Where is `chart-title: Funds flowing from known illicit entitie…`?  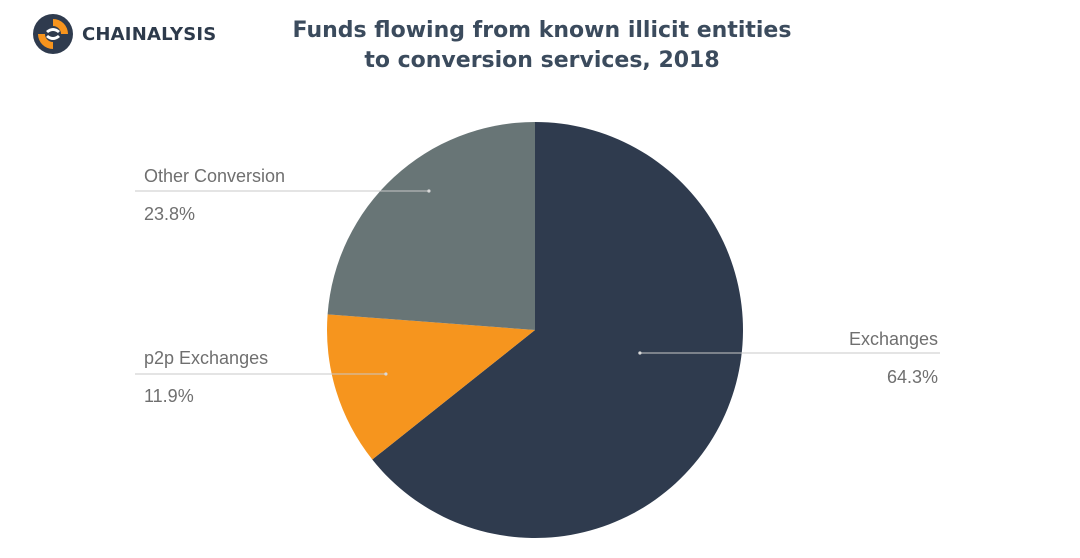
chart-title: Funds flowing from known illicit entitie… is located at coordinates (542, 46).